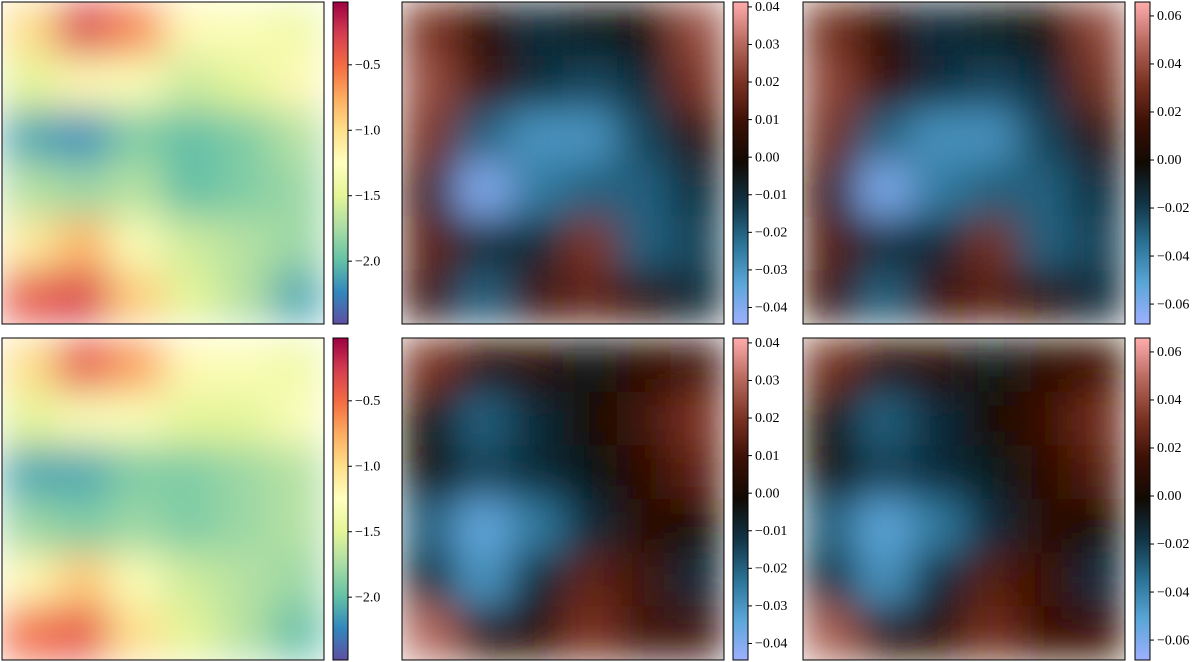  Describe the element at coordinates (767, 381) in the screenshot. I see `colorbar-tick-label: 0.03` at that location.